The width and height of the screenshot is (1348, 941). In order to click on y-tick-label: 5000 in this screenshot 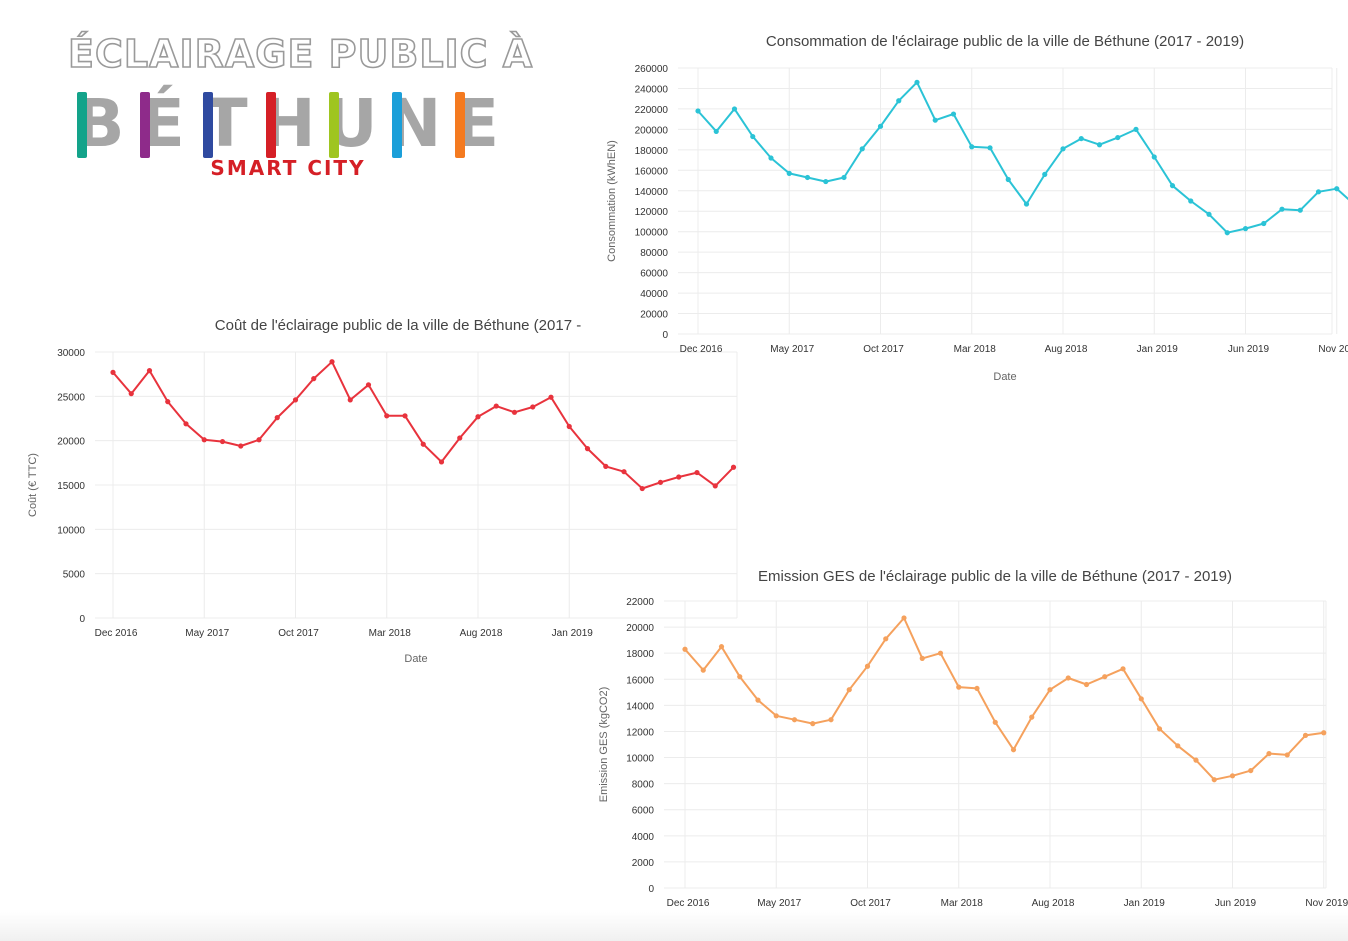, I will do `click(74, 575)`.